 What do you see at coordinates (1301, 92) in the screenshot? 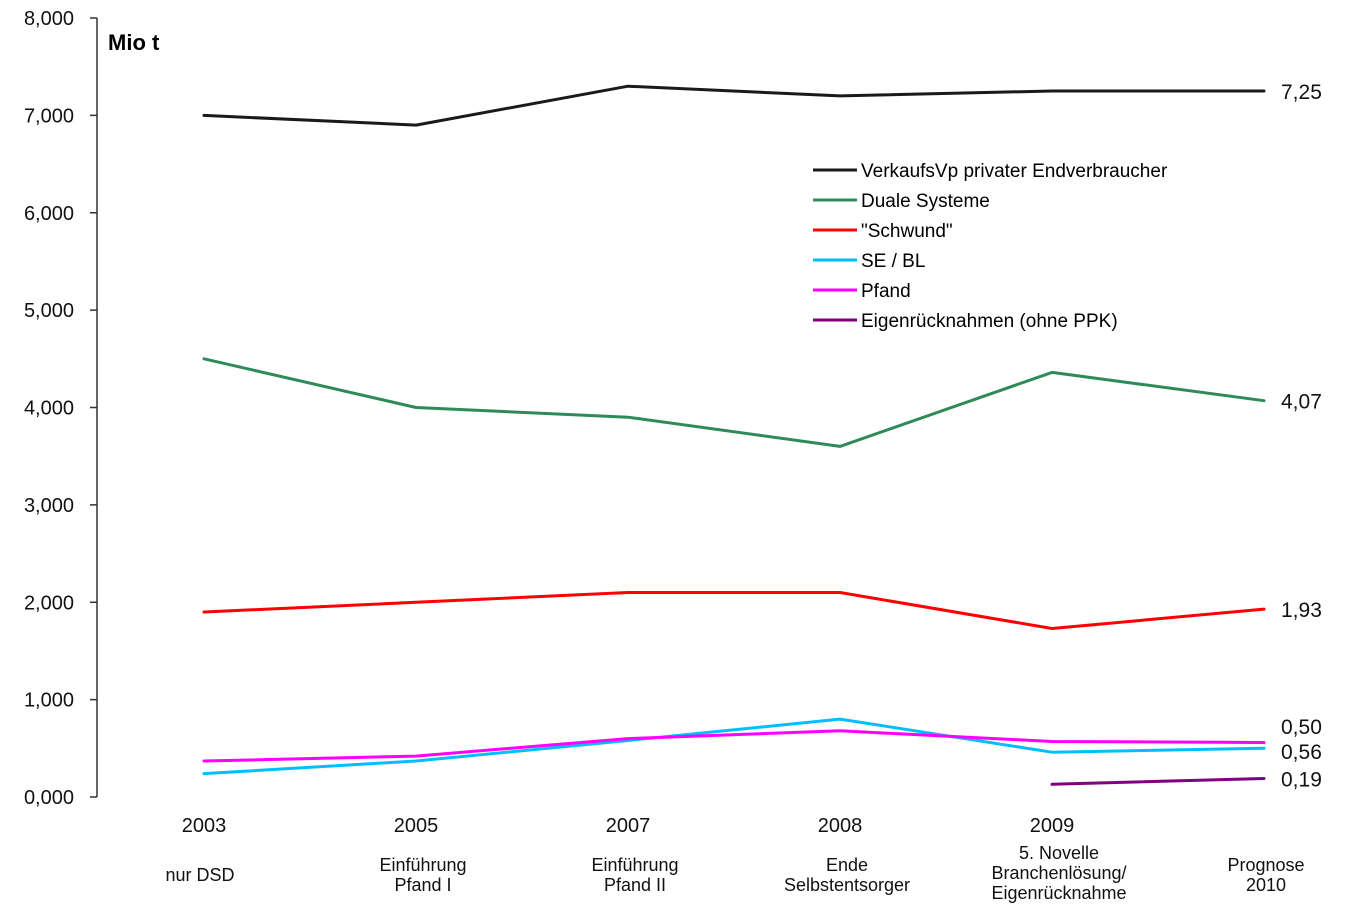
I see `end-value-label: 7,25` at bounding box center [1301, 92].